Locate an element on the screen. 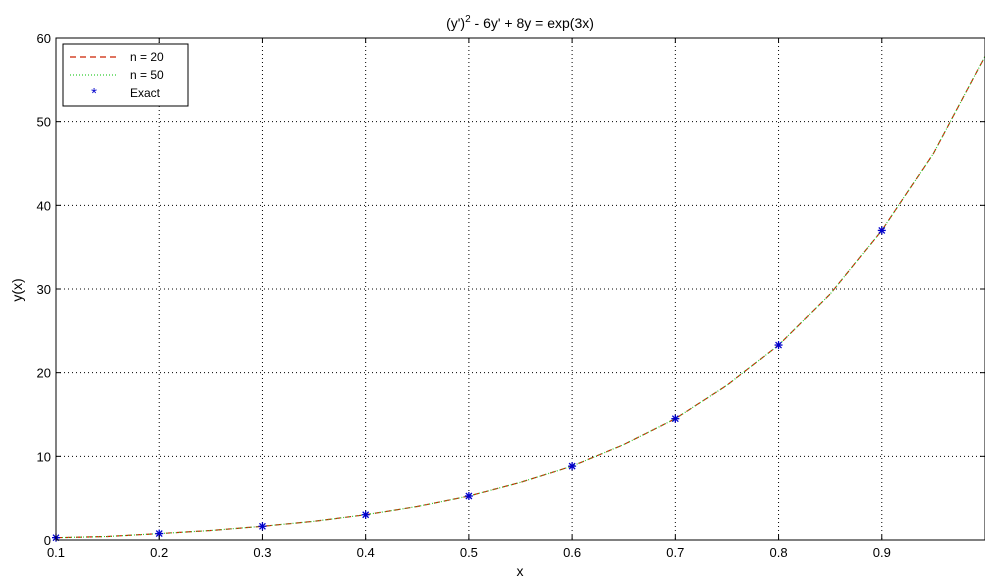 This screenshot has height=578, width=985. y-tick-label: 0 is located at coordinates (47, 540).